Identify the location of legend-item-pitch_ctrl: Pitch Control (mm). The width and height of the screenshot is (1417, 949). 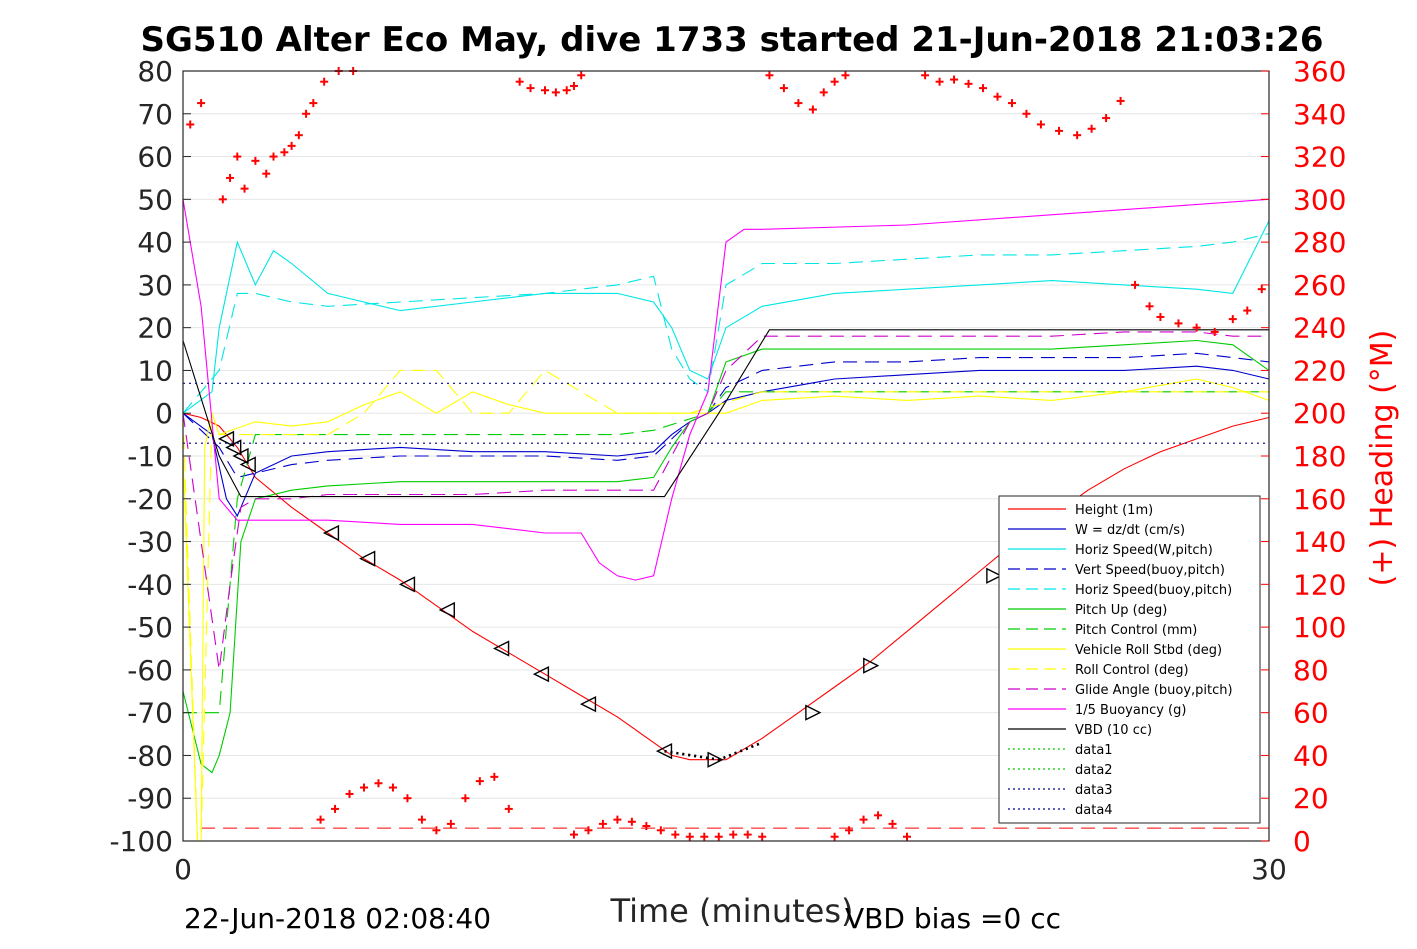
(1102, 630).